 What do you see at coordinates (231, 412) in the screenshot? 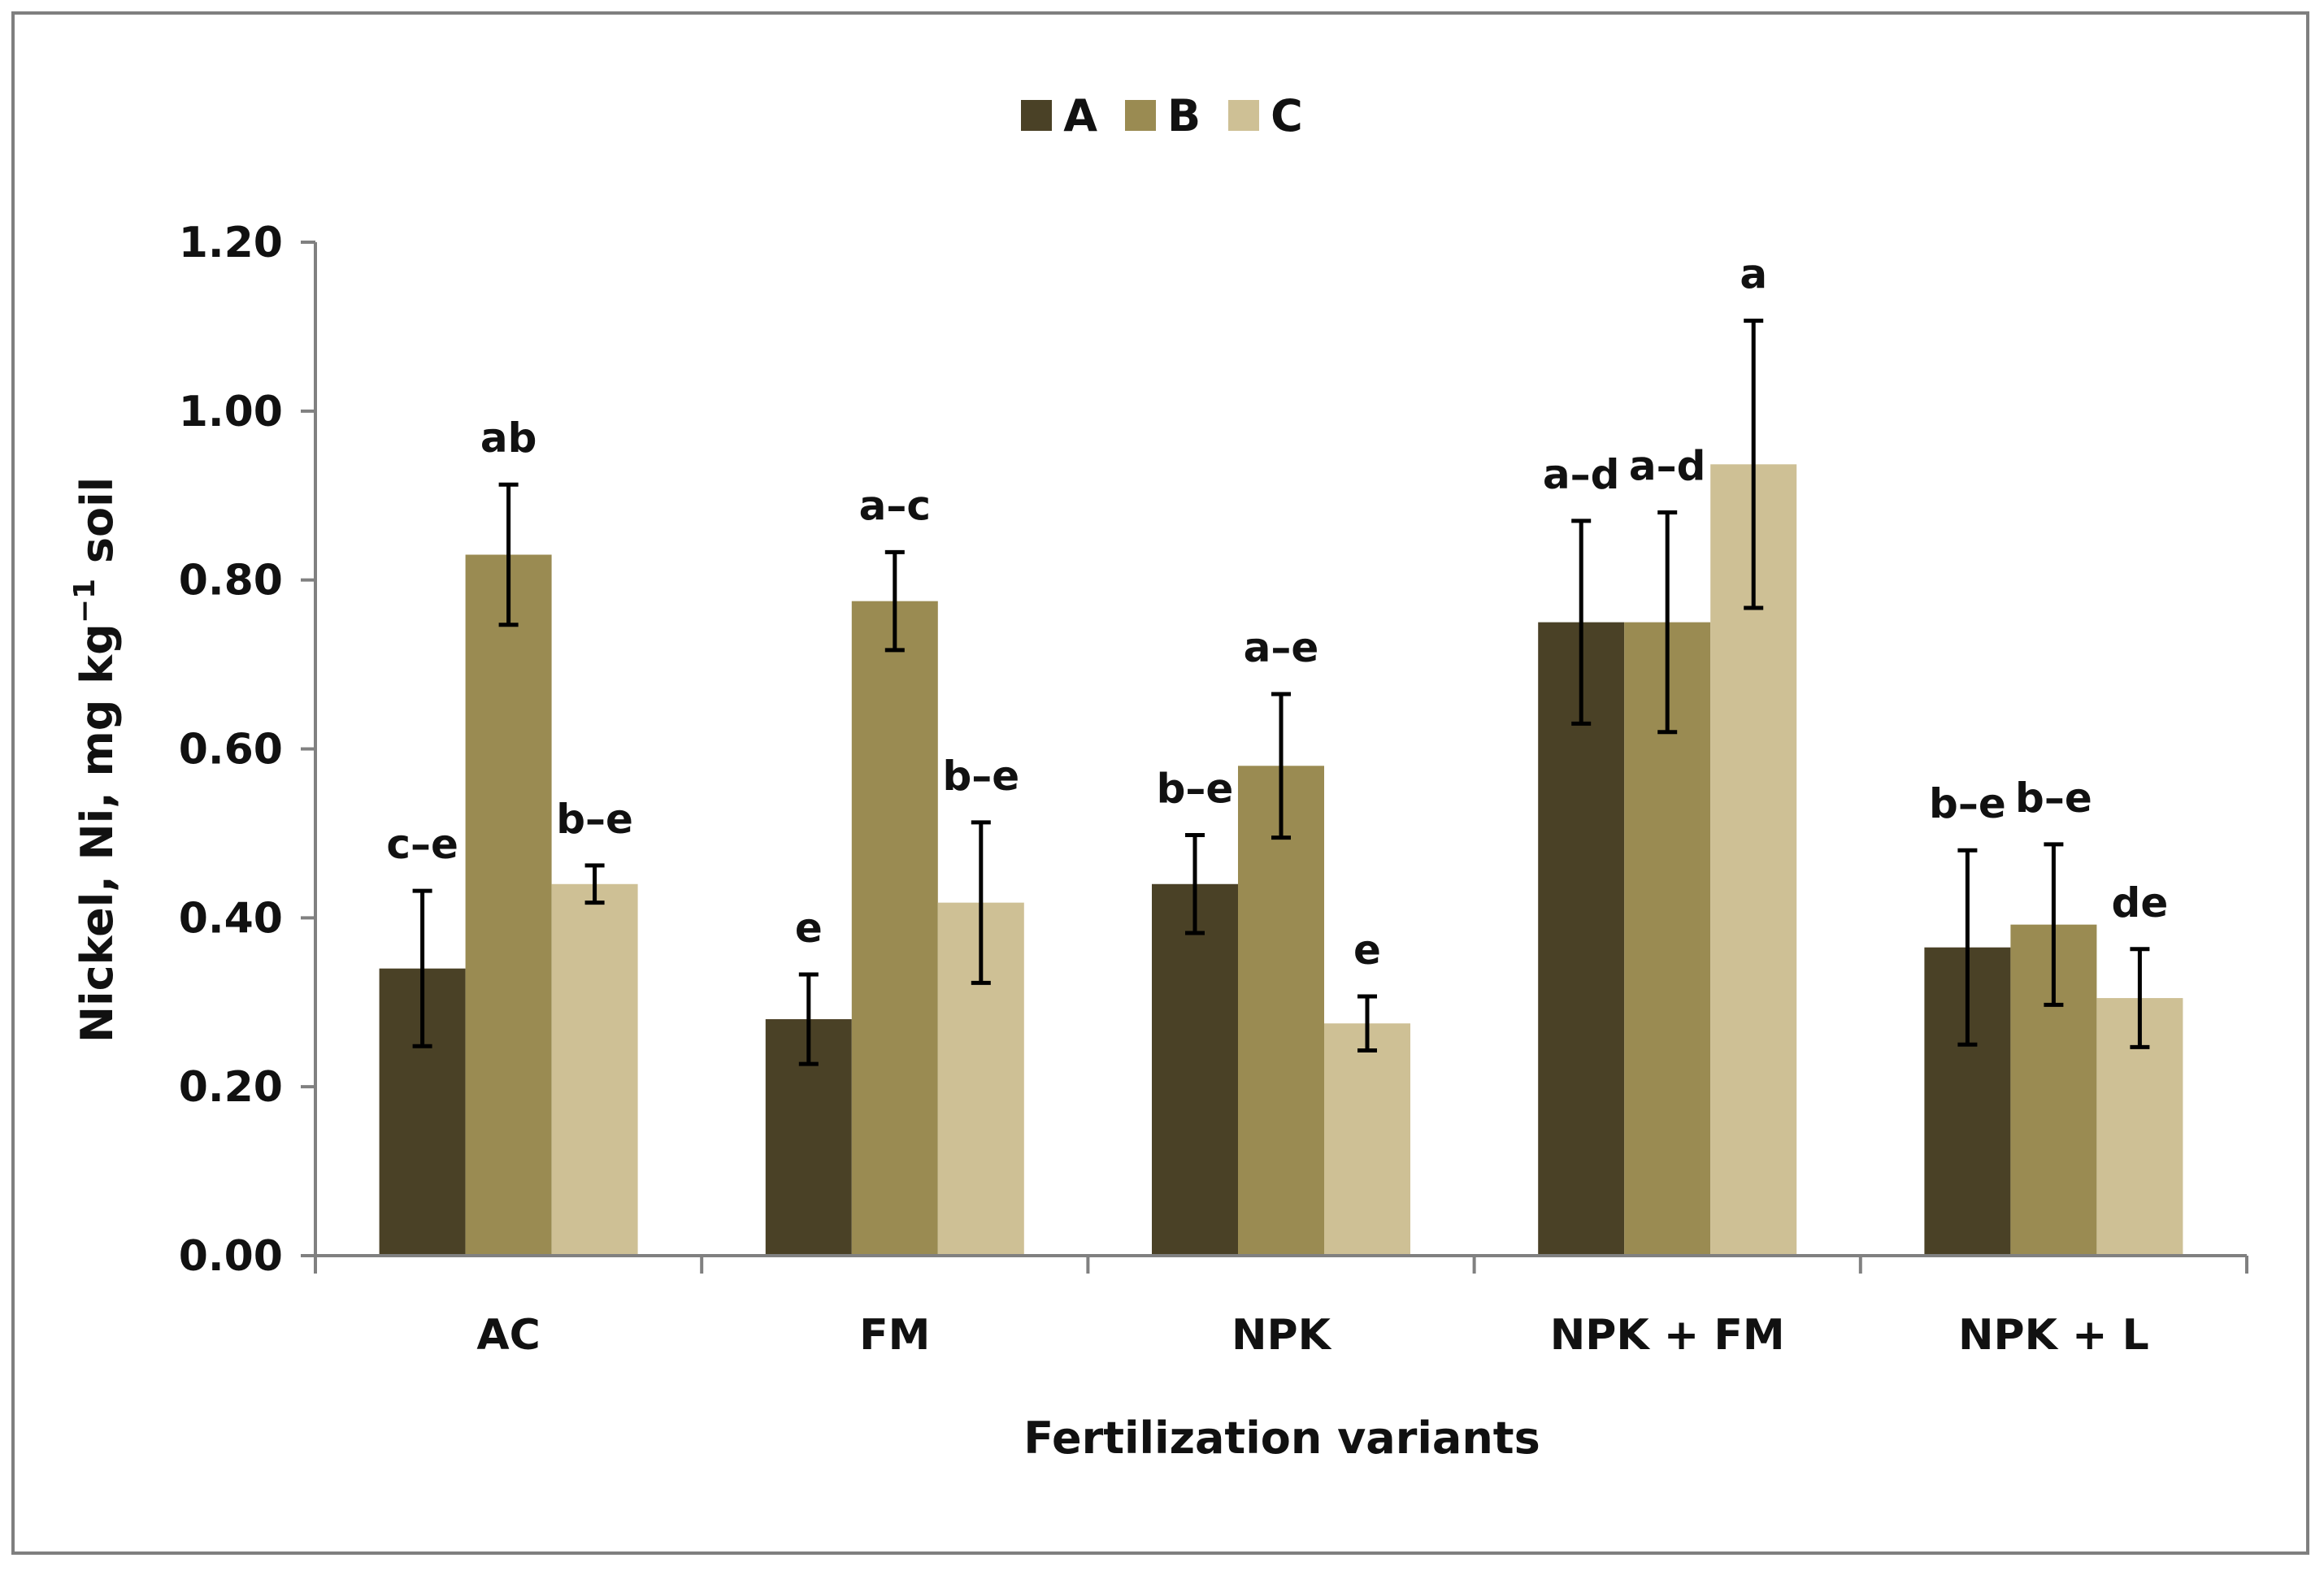
I see `y-tick-label-5: 1.00` at bounding box center [231, 412].